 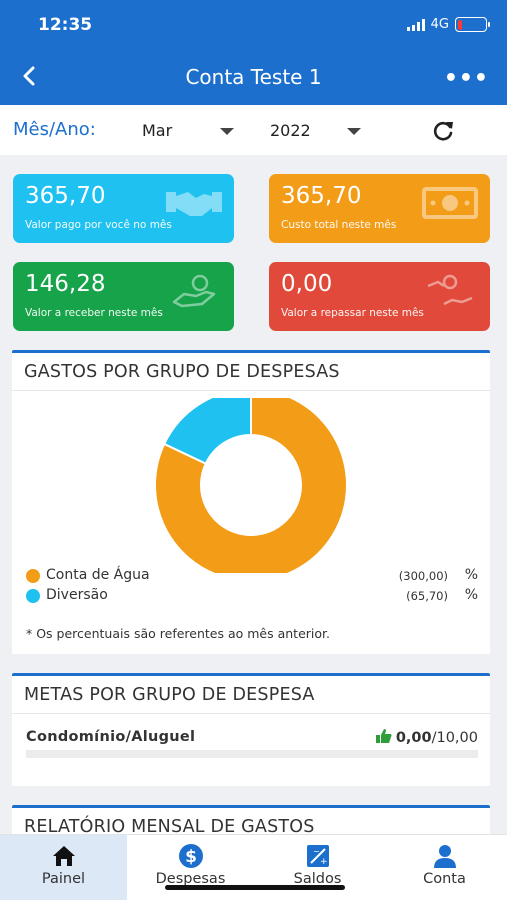 What do you see at coordinates (379, 208) in the screenshot?
I see `card-total-cost: 365,70 Custo total neste mês` at bounding box center [379, 208].